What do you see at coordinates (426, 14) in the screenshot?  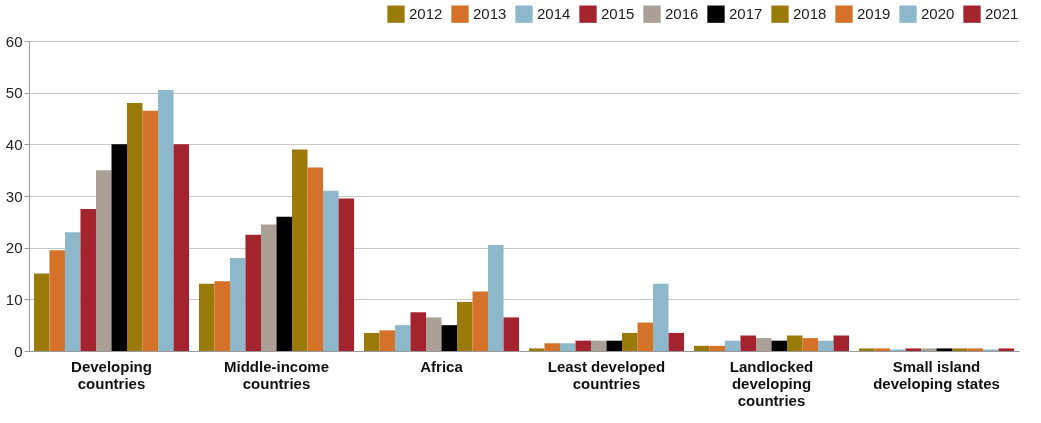 I see `legend-label: 2012` at bounding box center [426, 14].